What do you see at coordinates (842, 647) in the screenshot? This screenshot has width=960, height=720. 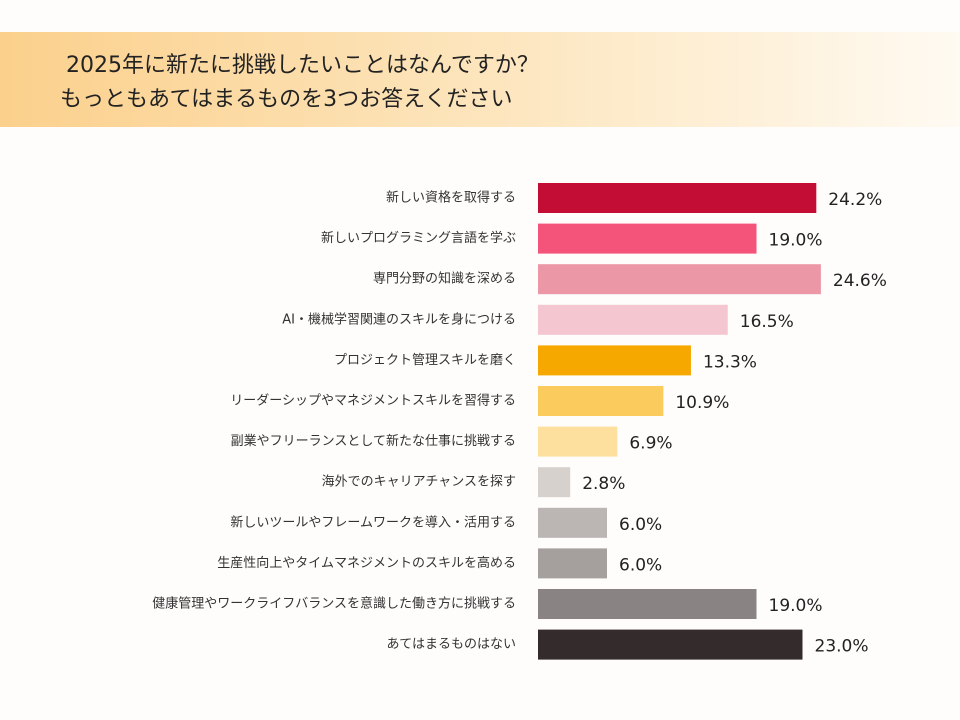 I see `value-label: 23.0%` at bounding box center [842, 647].